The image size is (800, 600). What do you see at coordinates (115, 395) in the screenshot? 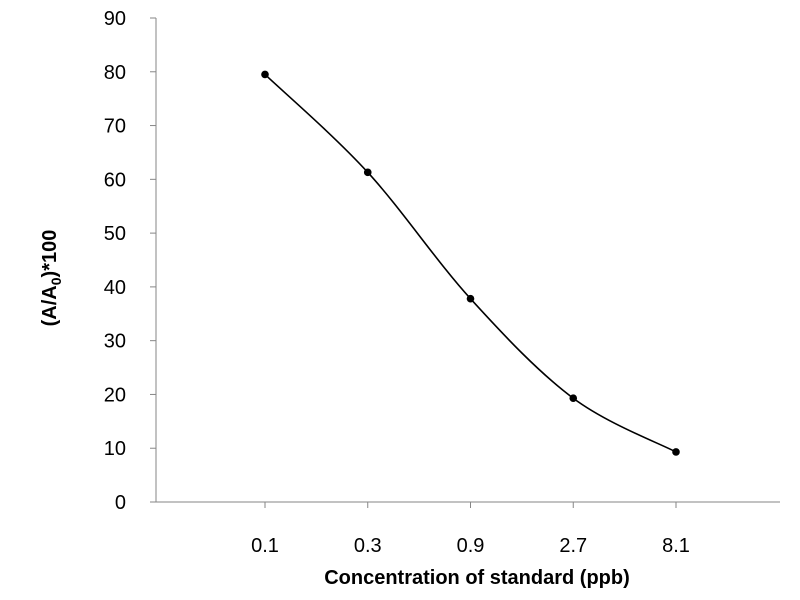
I see `y-tick-label: 20` at bounding box center [115, 395].